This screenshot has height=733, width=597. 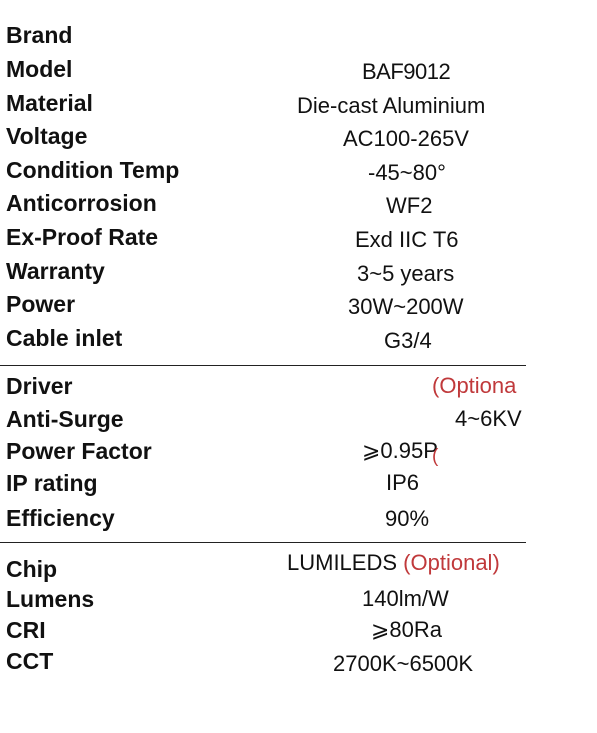 What do you see at coordinates (65, 419) in the screenshot?
I see `anti-surge-label: Anti-Surge` at bounding box center [65, 419].